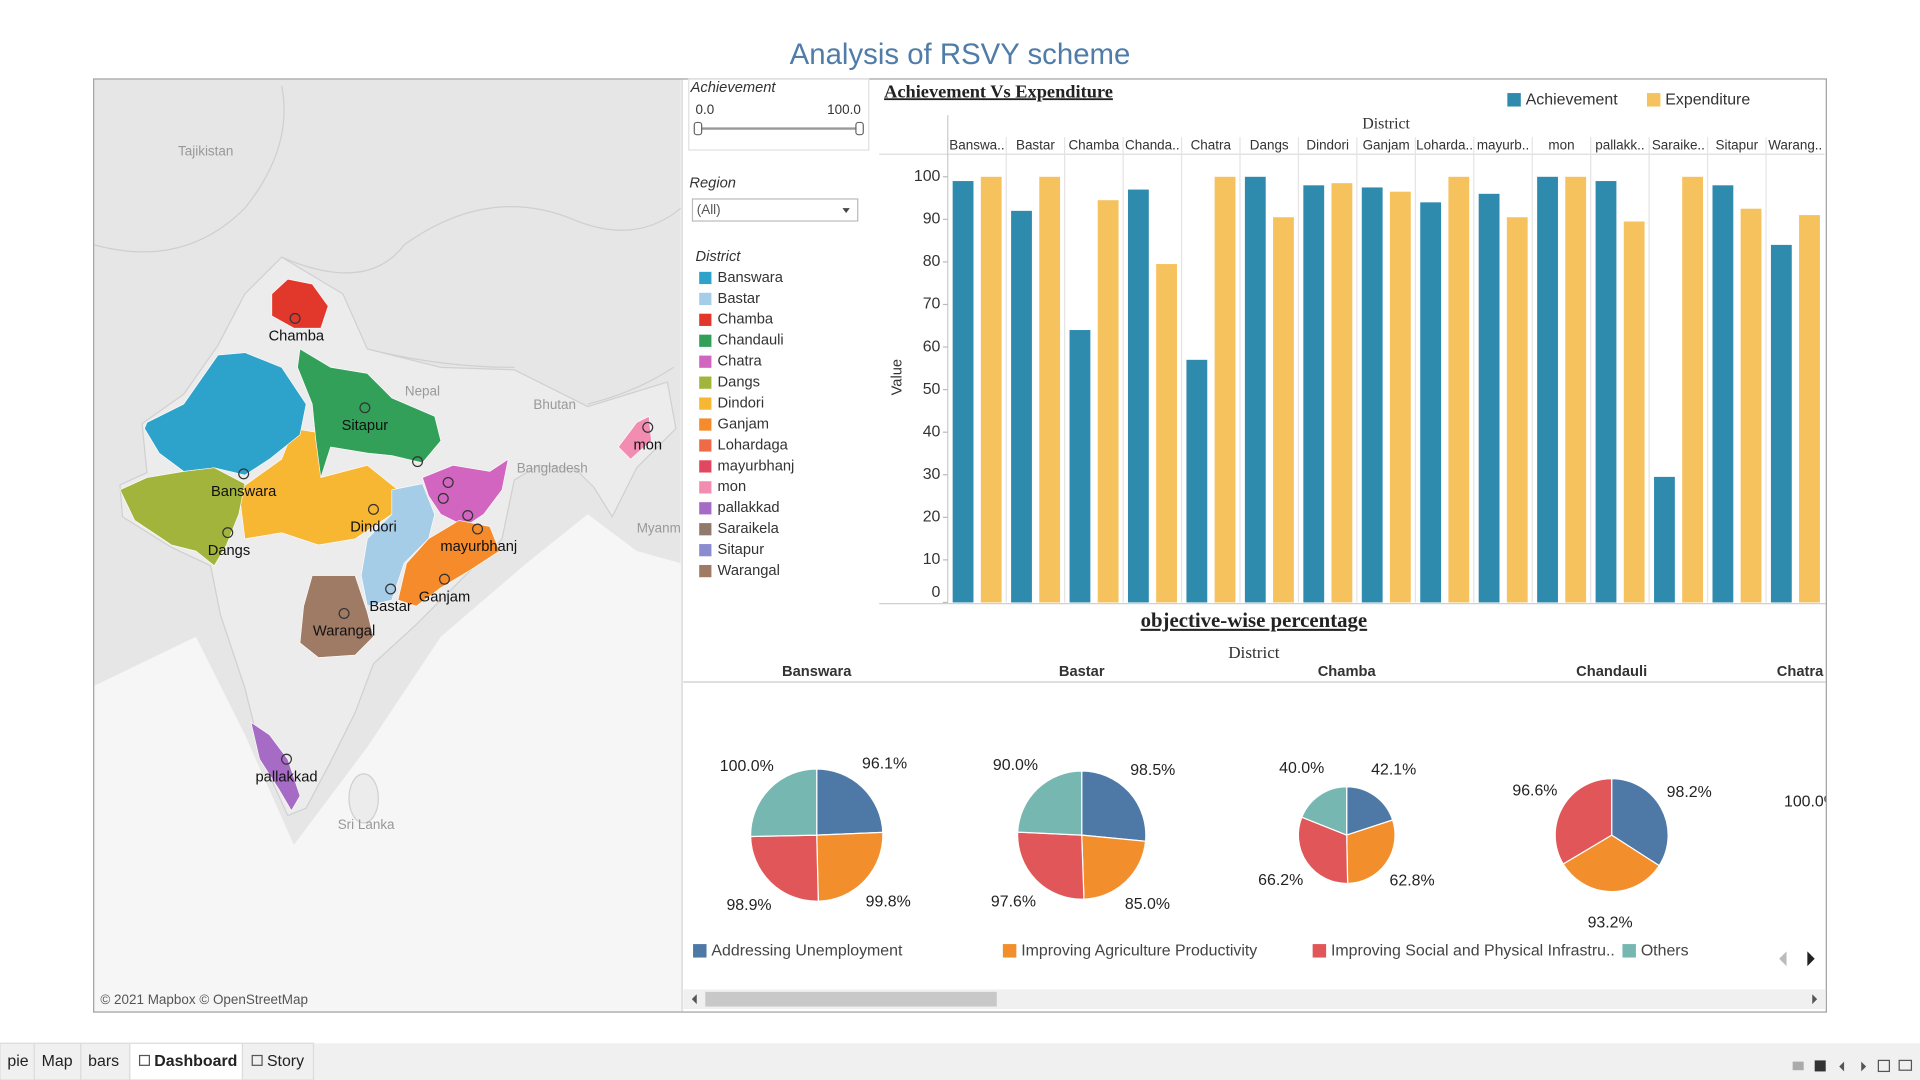 The width and height of the screenshot is (1920, 1080). Describe the element at coordinates (741, 403) in the screenshot. I see `legend-label: Dindori` at that location.